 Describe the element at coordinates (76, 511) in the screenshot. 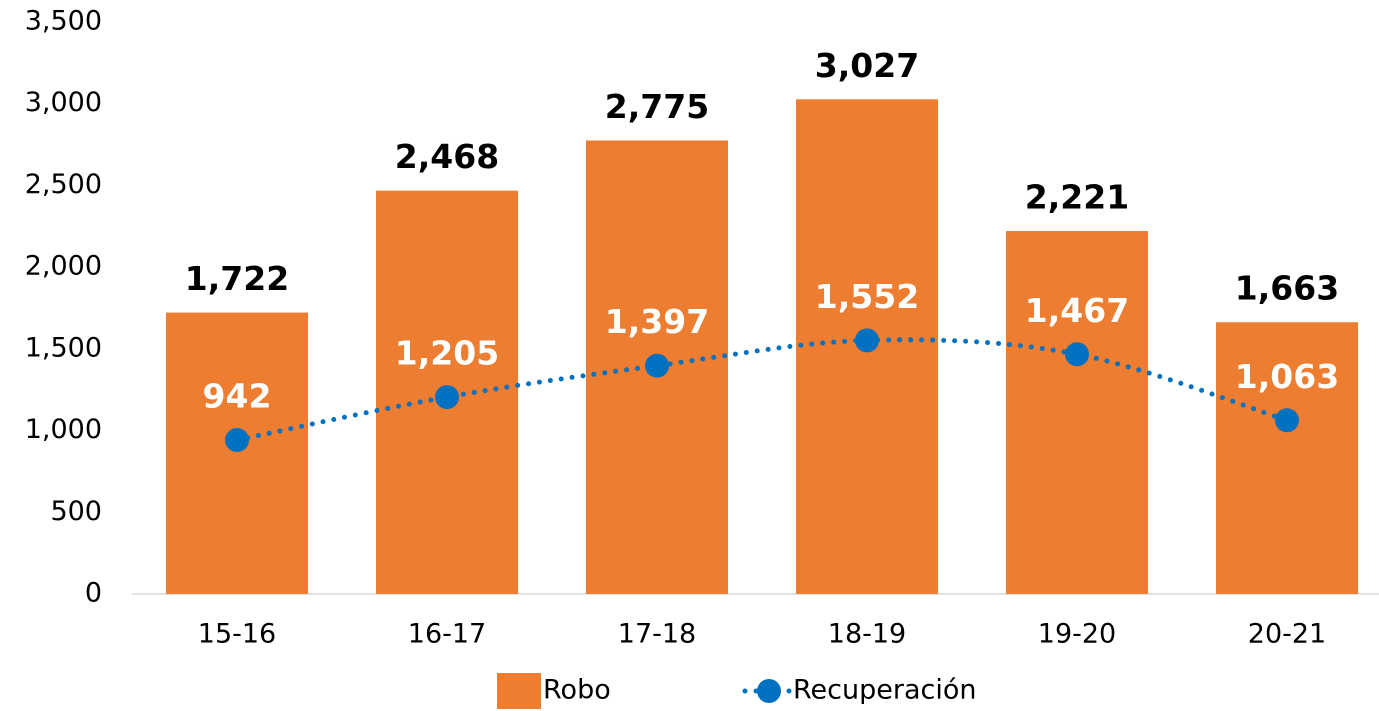

I see `y-tick-label: 500` at that location.